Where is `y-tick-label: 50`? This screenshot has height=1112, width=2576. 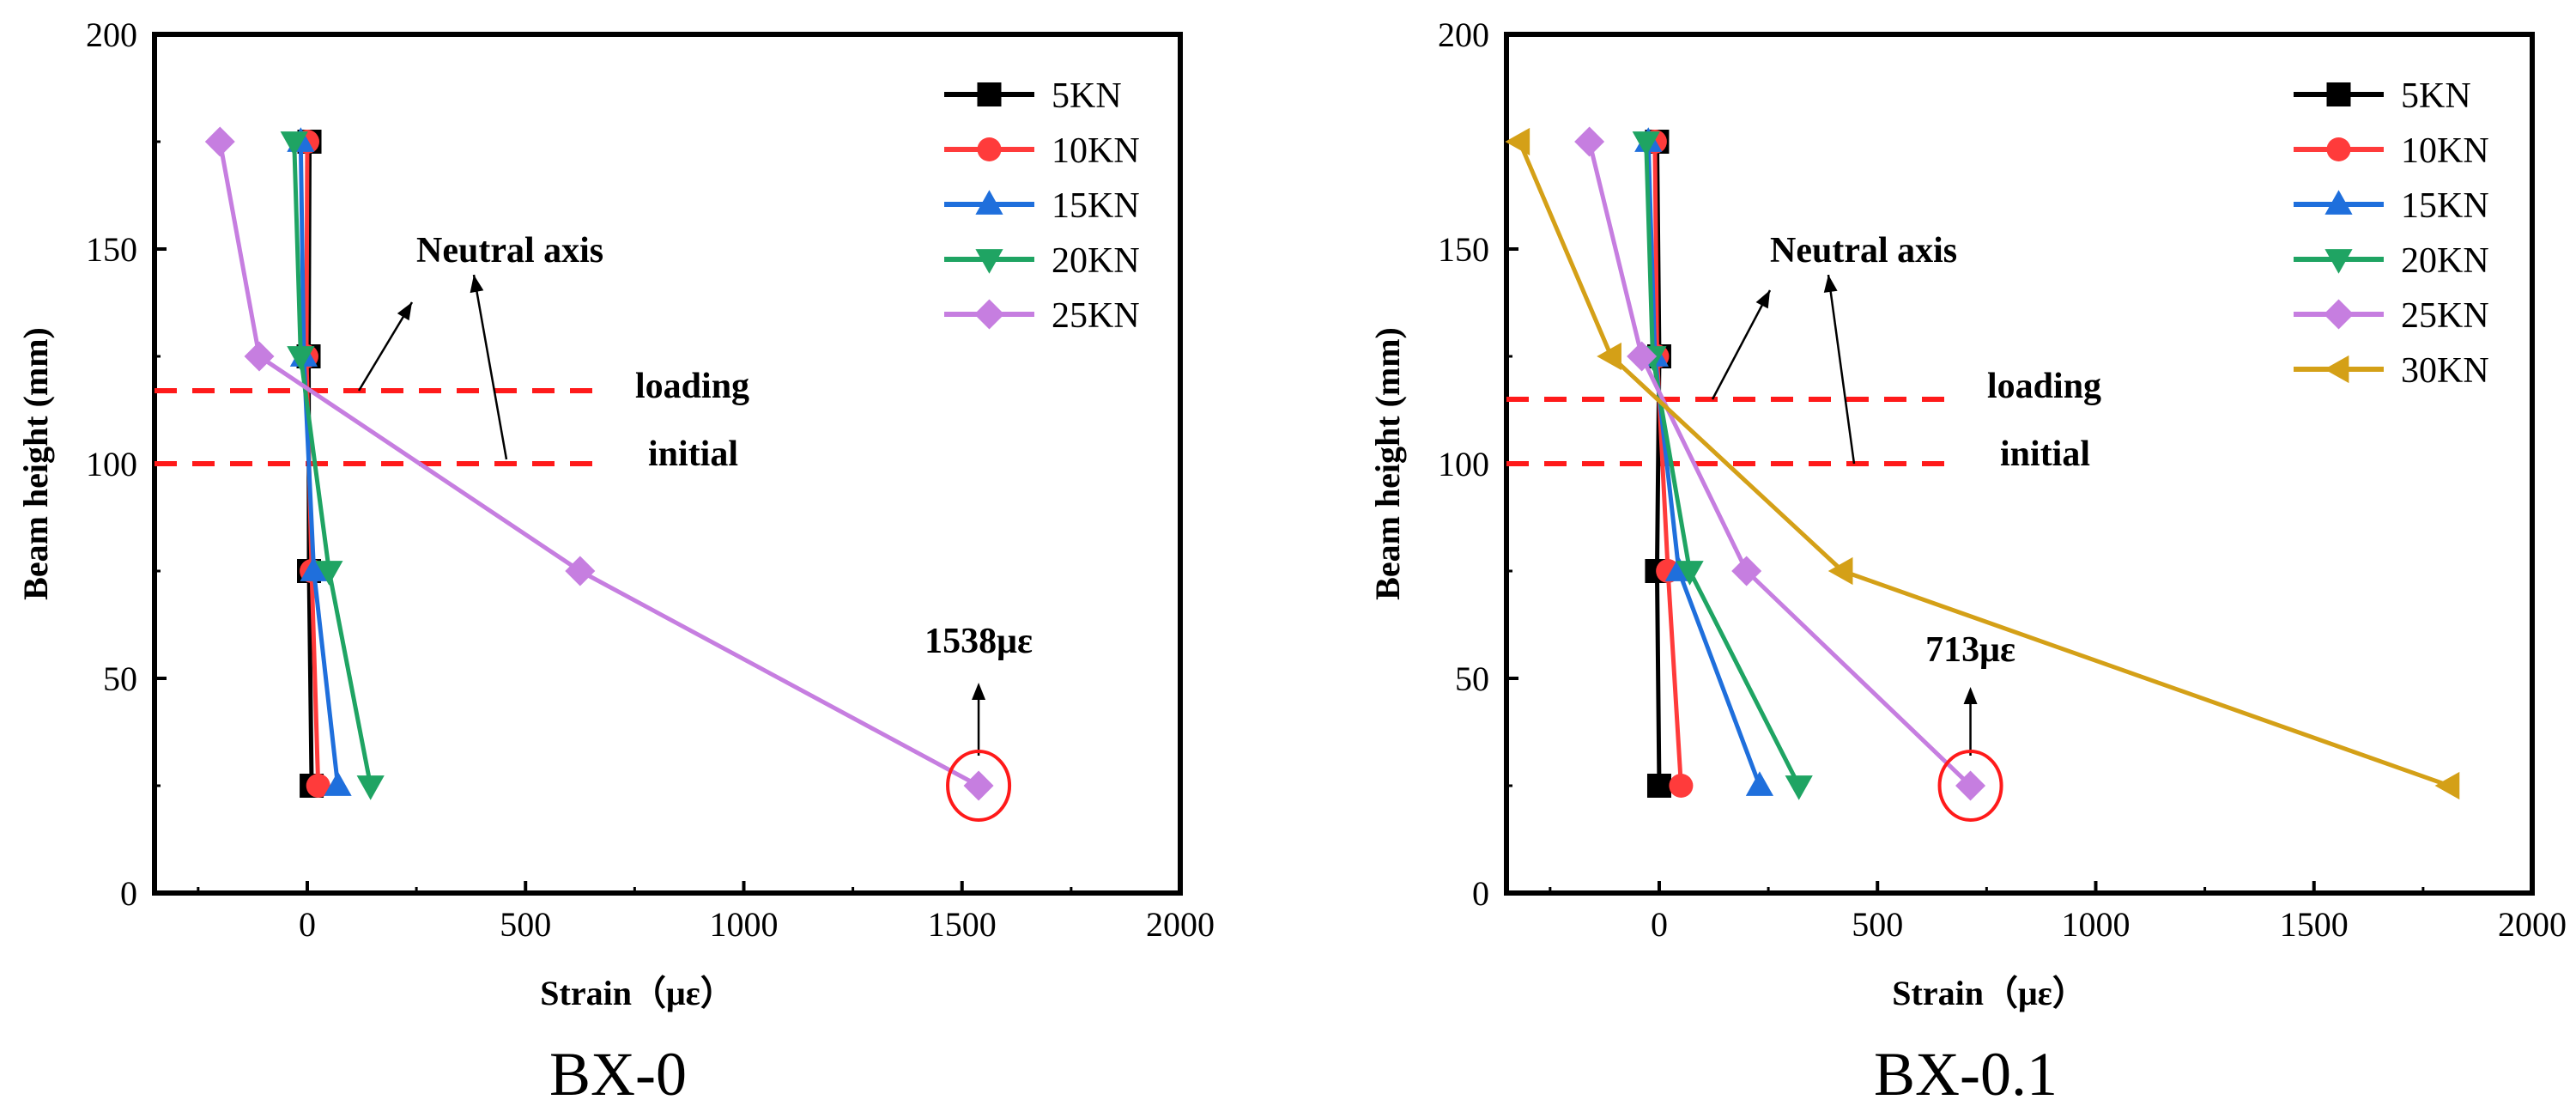 y-tick-label: 50 is located at coordinates (120, 678).